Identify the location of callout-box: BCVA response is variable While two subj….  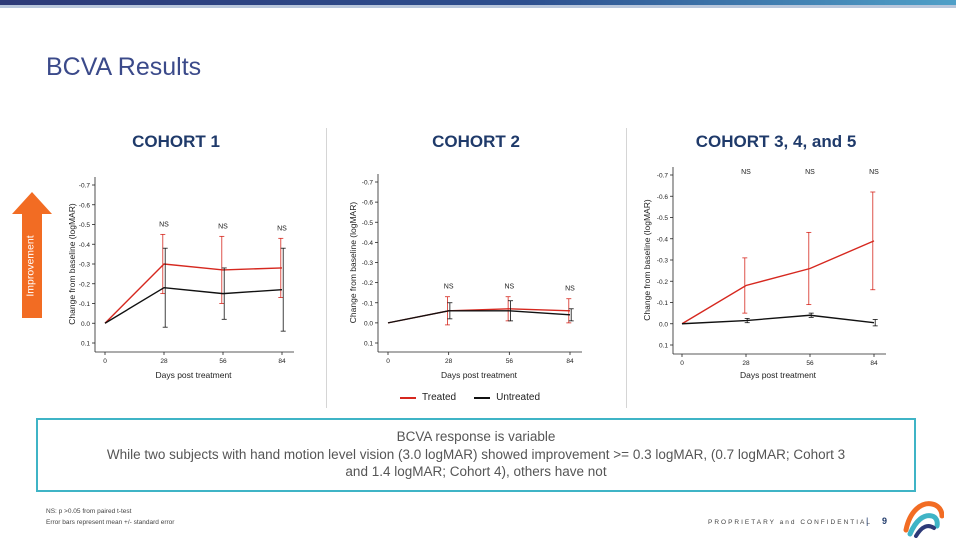
(476, 455).